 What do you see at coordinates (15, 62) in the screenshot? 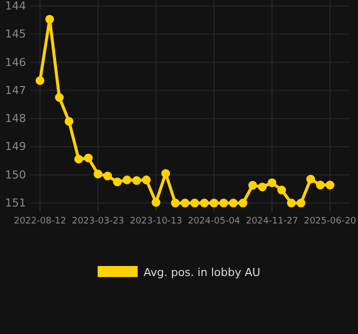
I see `y-tick-label: 146` at bounding box center [15, 62].